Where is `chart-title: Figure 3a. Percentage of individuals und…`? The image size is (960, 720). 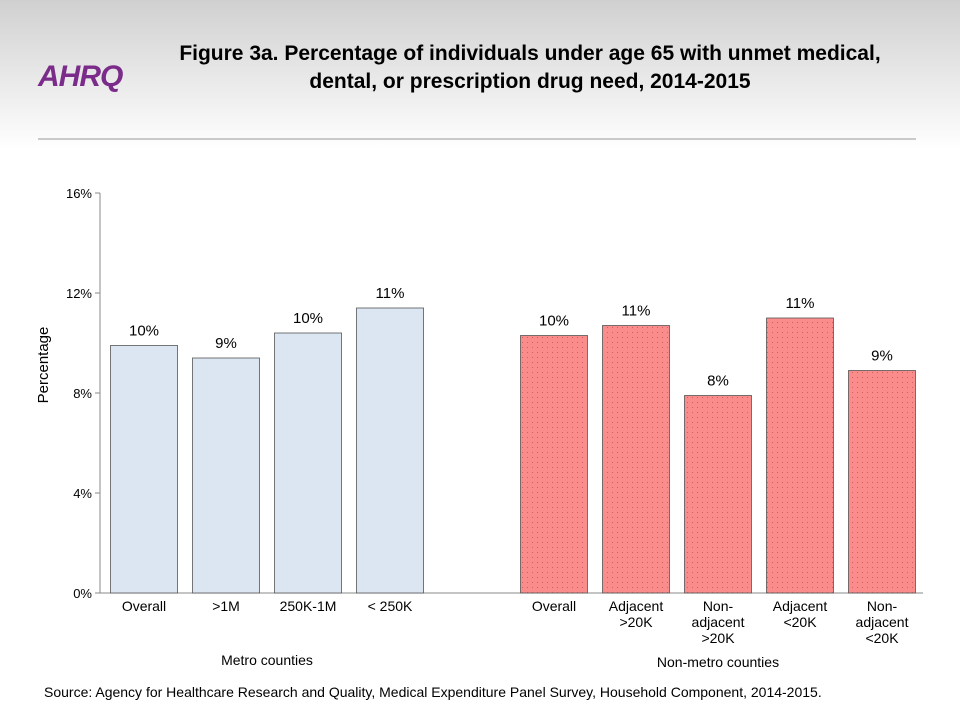
chart-title: Figure 3a. Percentage of individuals und… is located at coordinates (530, 67).